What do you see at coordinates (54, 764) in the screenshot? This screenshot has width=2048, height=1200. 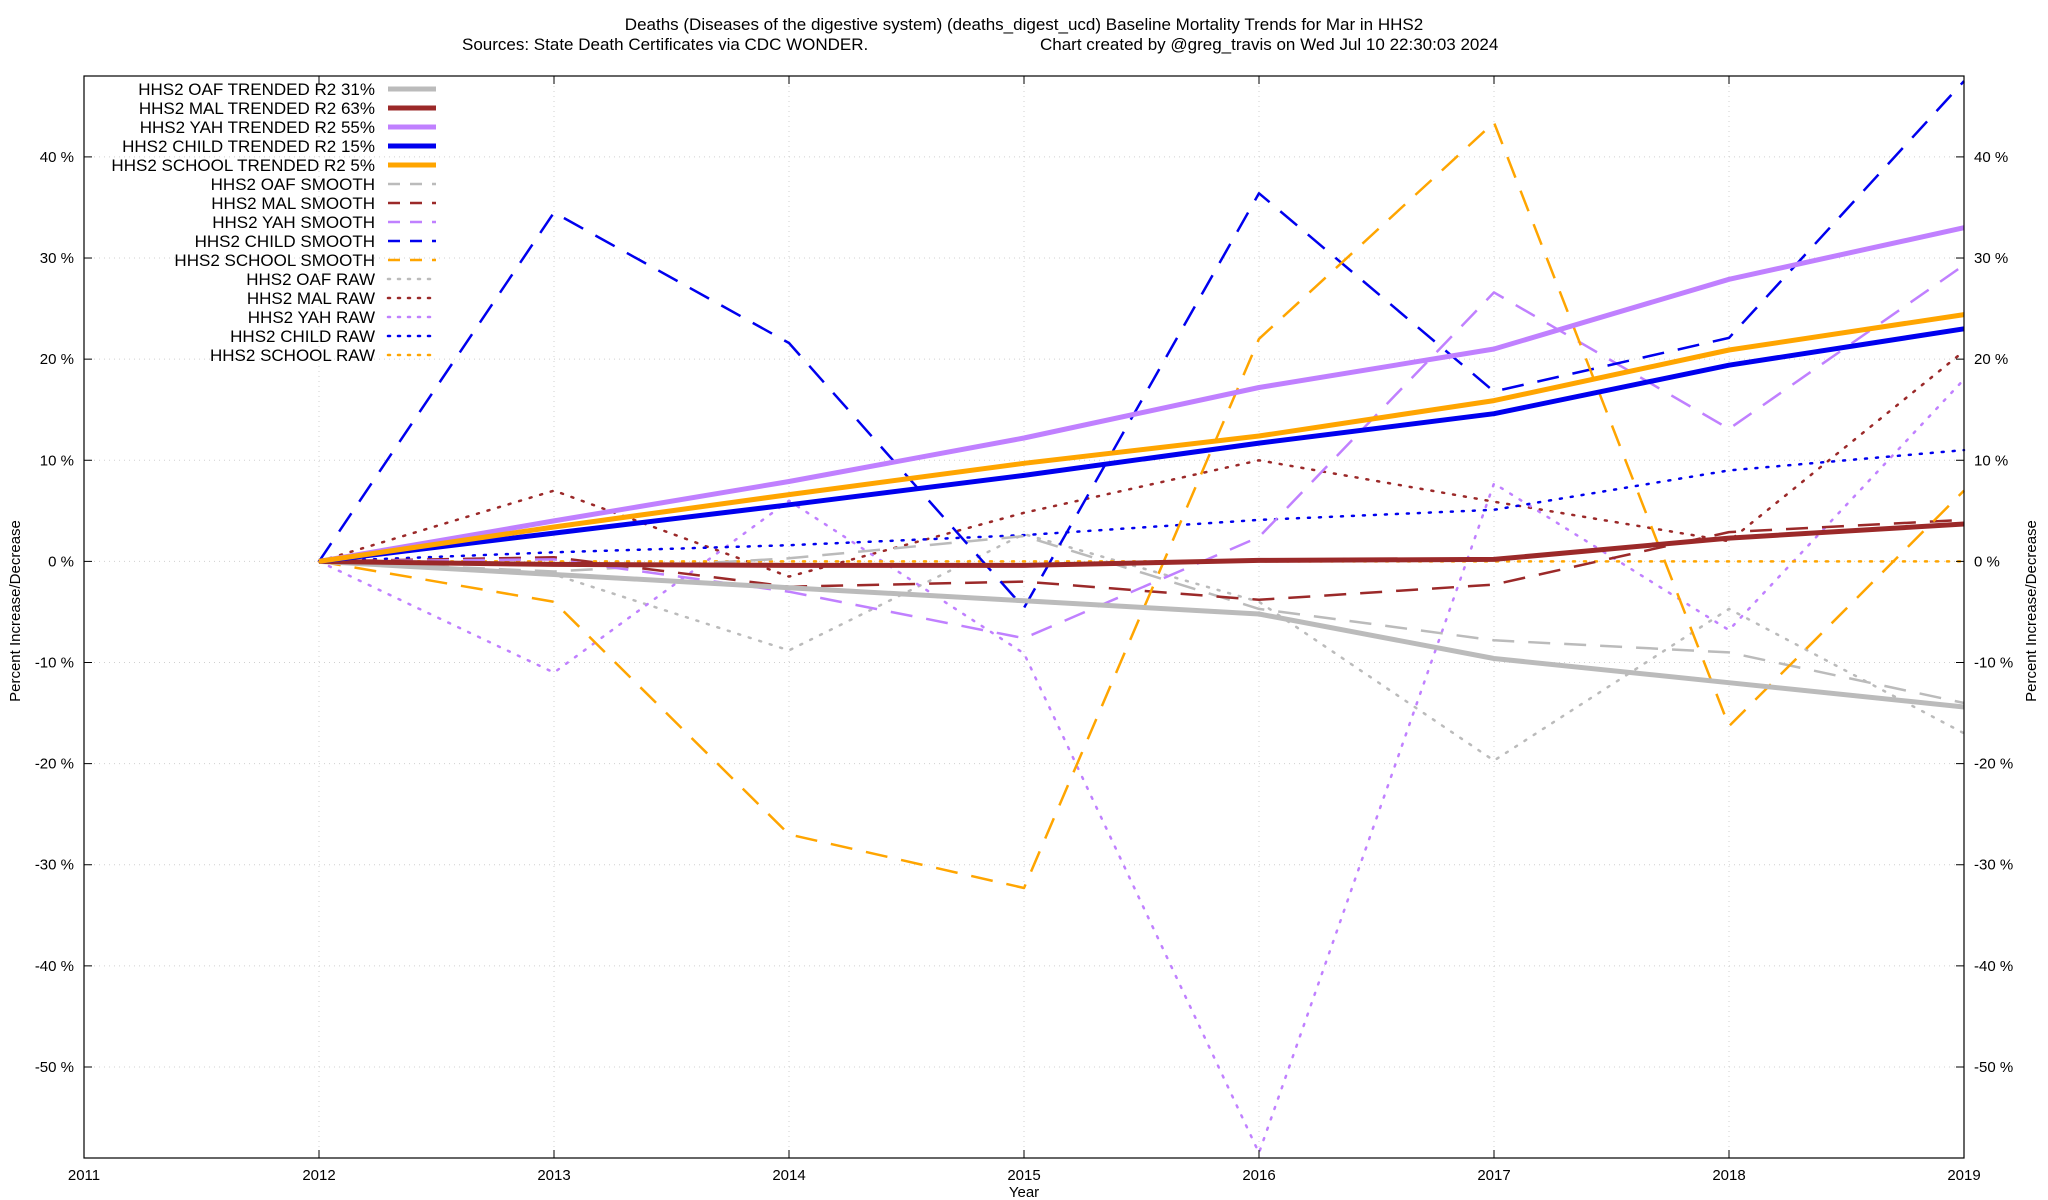 I see `y-tick-label-left: -20 %` at bounding box center [54, 764].